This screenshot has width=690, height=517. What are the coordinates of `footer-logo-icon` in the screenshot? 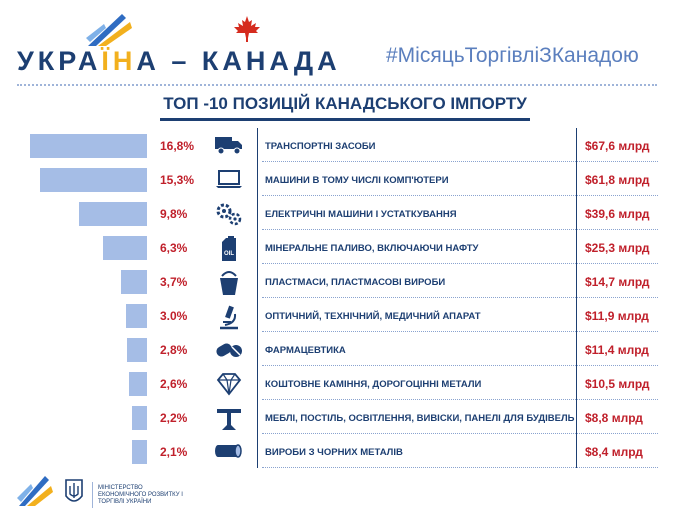 It's located at (35, 491).